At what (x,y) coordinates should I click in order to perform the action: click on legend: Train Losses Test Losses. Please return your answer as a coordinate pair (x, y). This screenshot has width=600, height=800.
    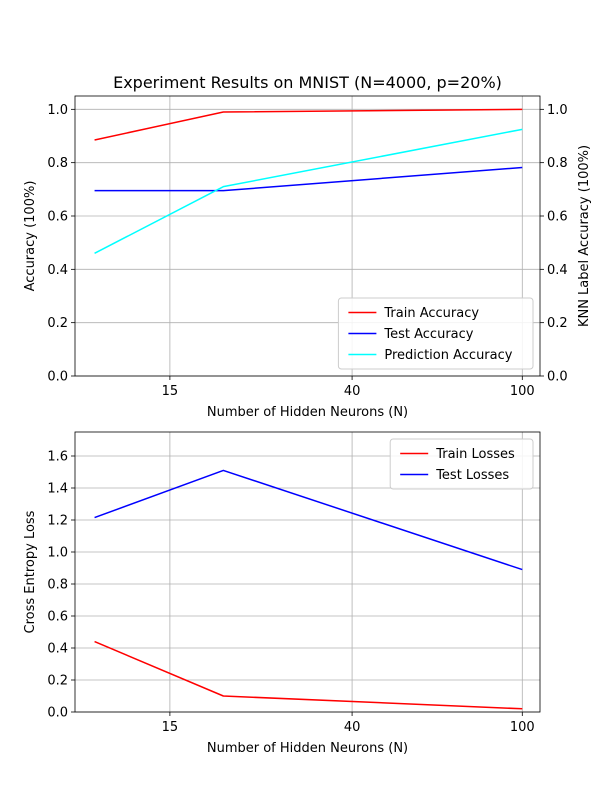
    Looking at the image, I should click on (461, 464).